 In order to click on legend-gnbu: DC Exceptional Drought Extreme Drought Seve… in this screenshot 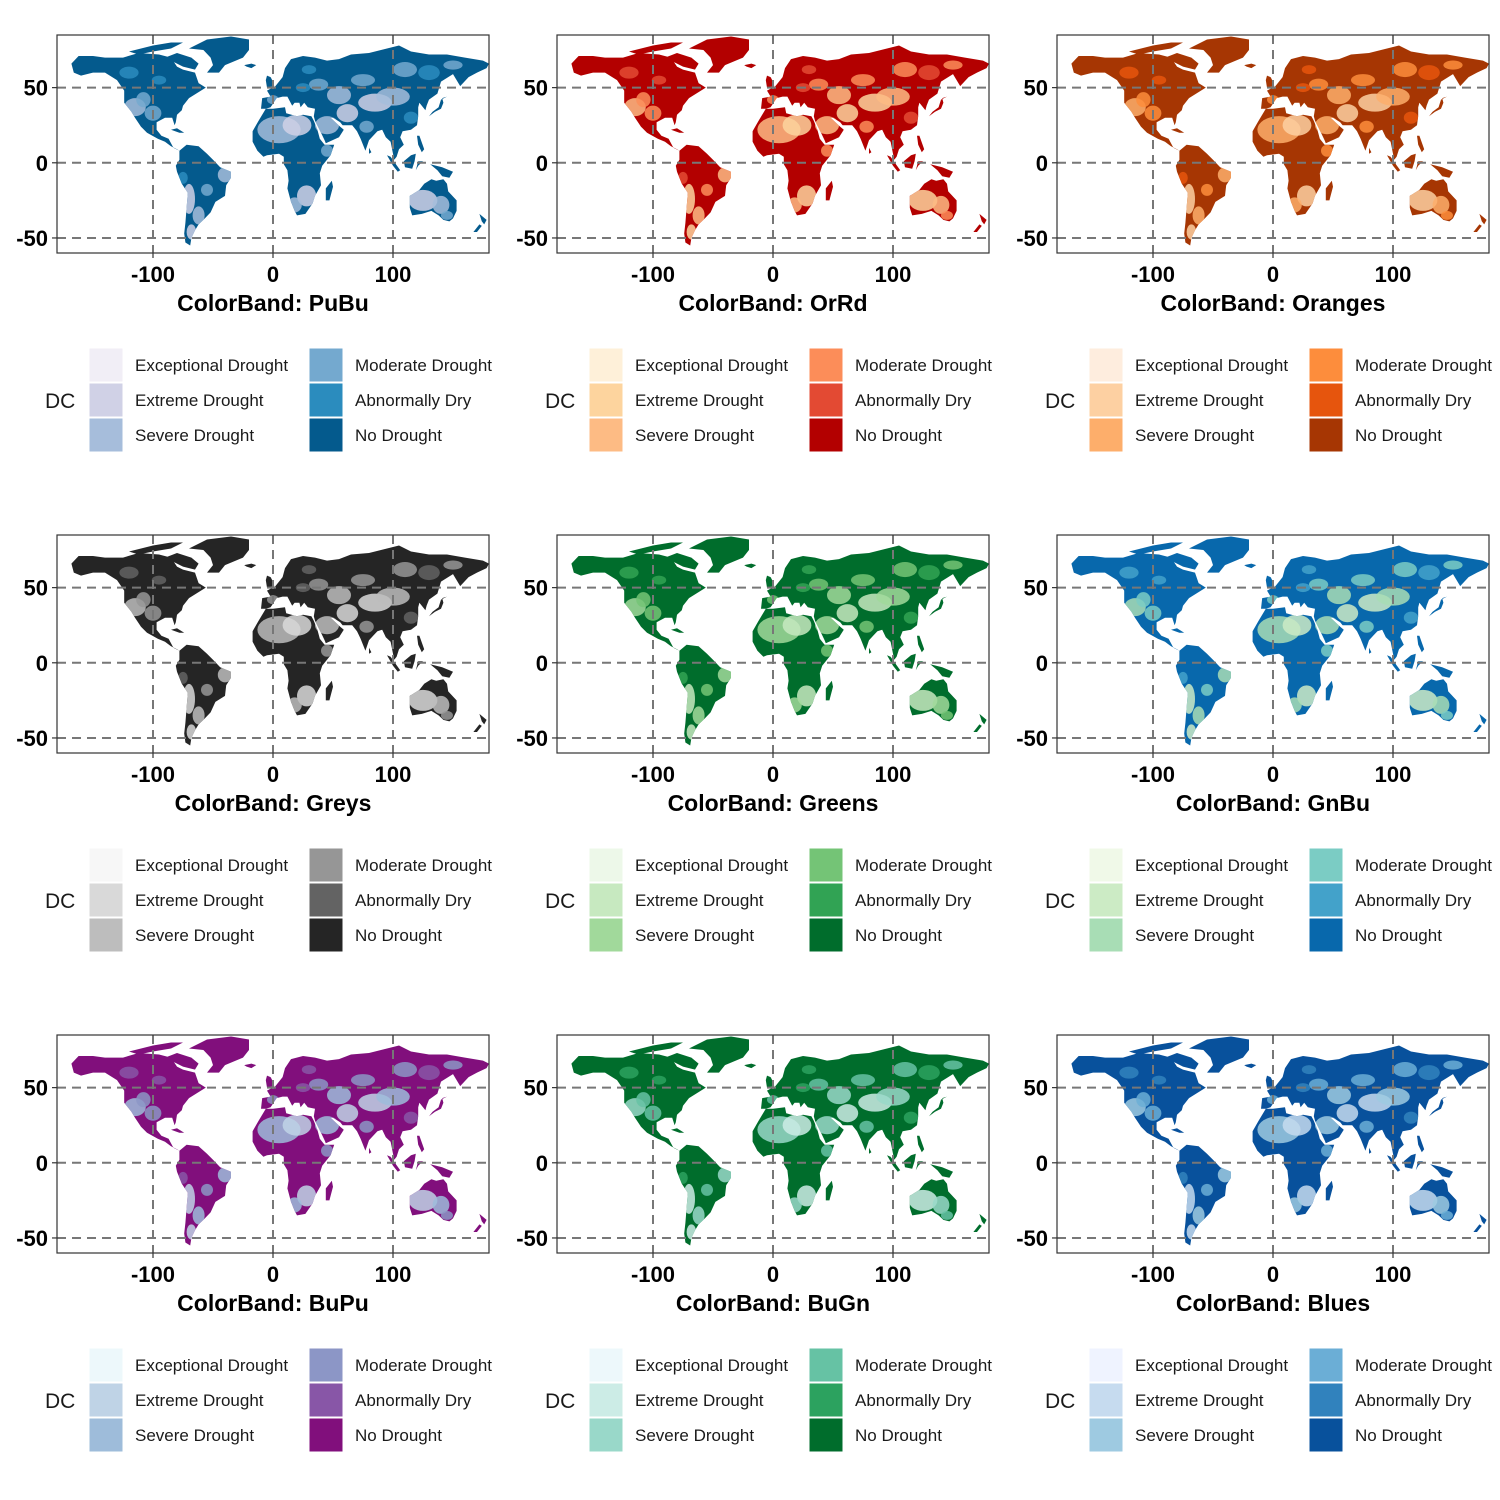, I will do `click(1268, 900)`.